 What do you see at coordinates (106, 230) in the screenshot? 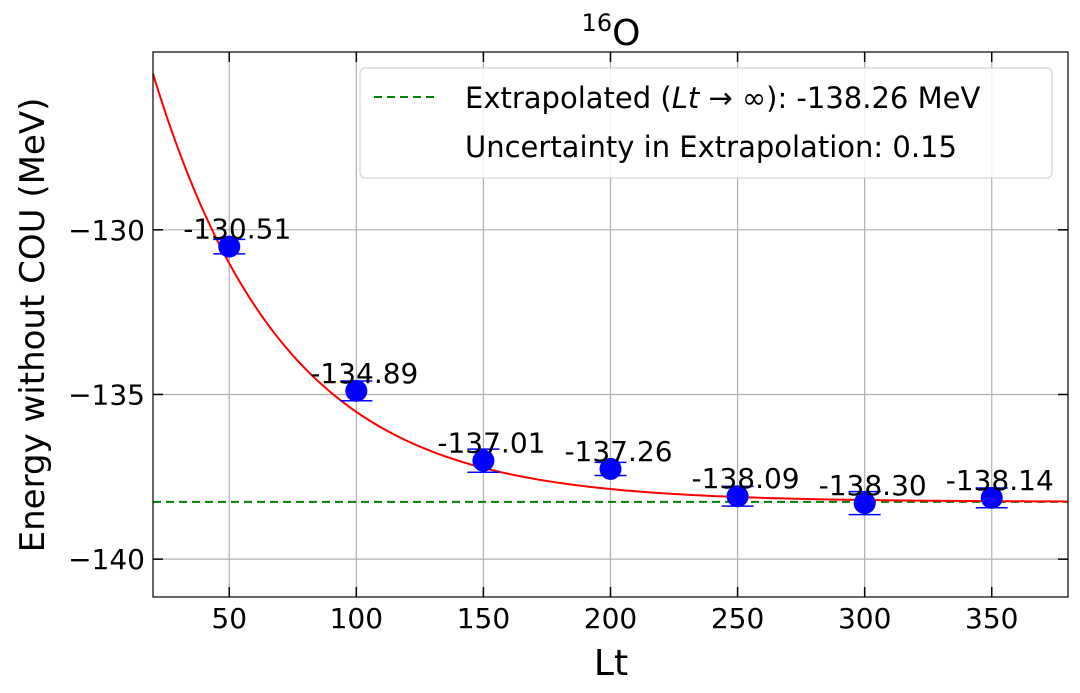
I see `y-tick-label: −130` at bounding box center [106, 230].